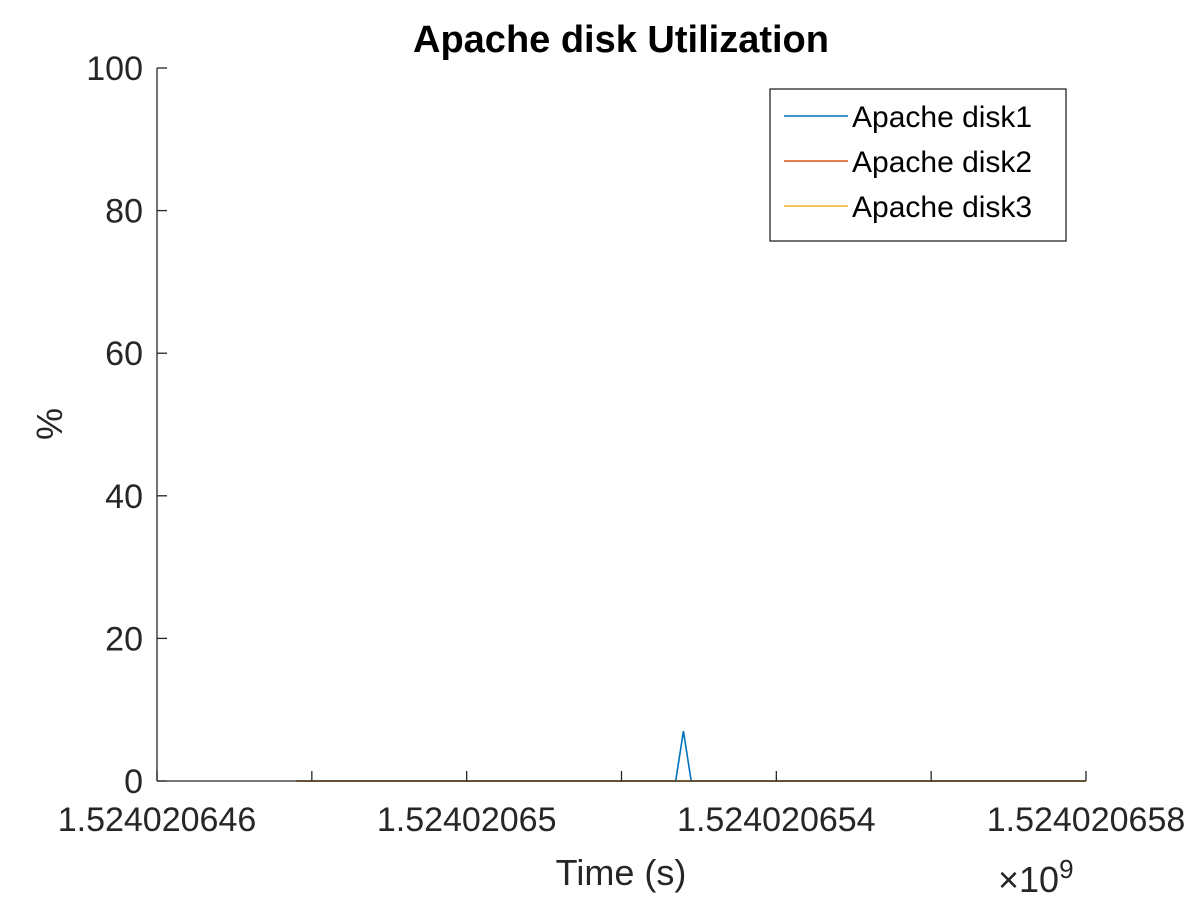 The height and width of the screenshot is (900, 1200). I want to click on legend: Apache disk1 Apache disk2 Apache disk3, so click(918, 165).